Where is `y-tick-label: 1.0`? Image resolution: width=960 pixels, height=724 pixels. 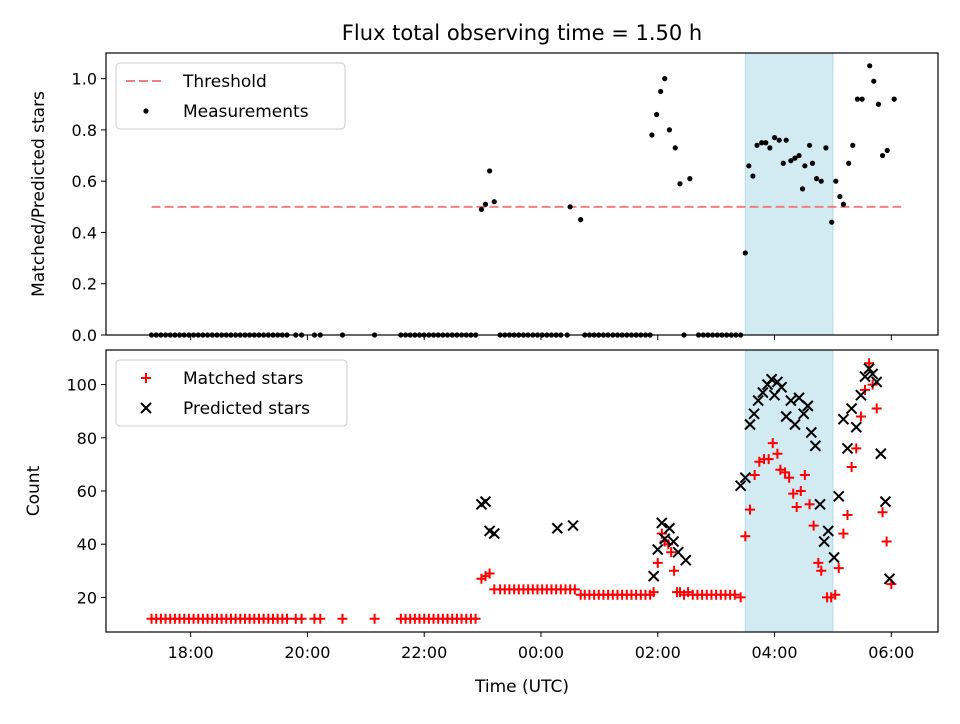
y-tick-label: 1.0 is located at coordinates (84, 79).